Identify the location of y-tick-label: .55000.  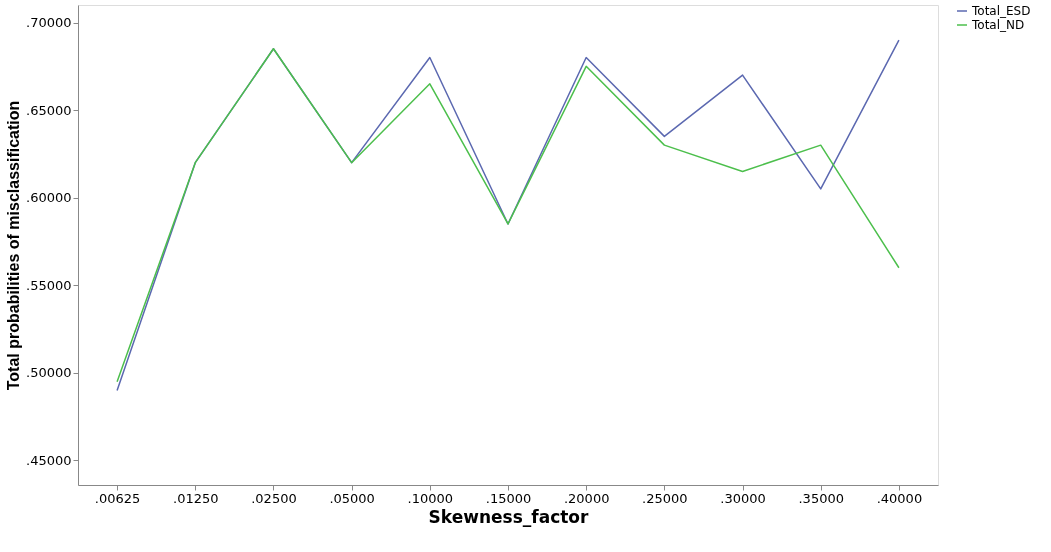
(49, 285).